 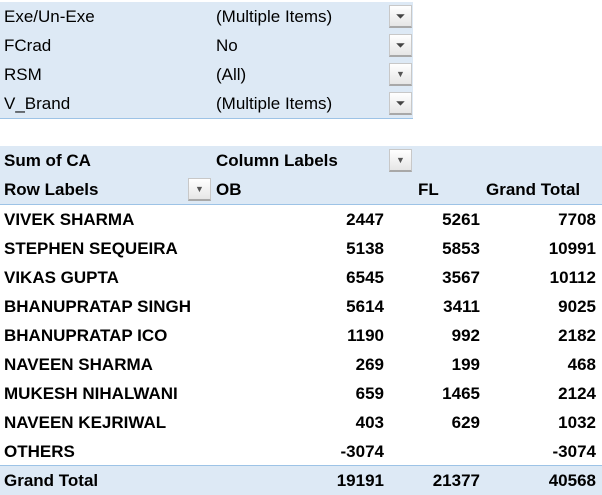 What do you see at coordinates (91, 248) in the screenshot?
I see `row-label: STEPHEN SEQUEIRA` at bounding box center [91, 248].